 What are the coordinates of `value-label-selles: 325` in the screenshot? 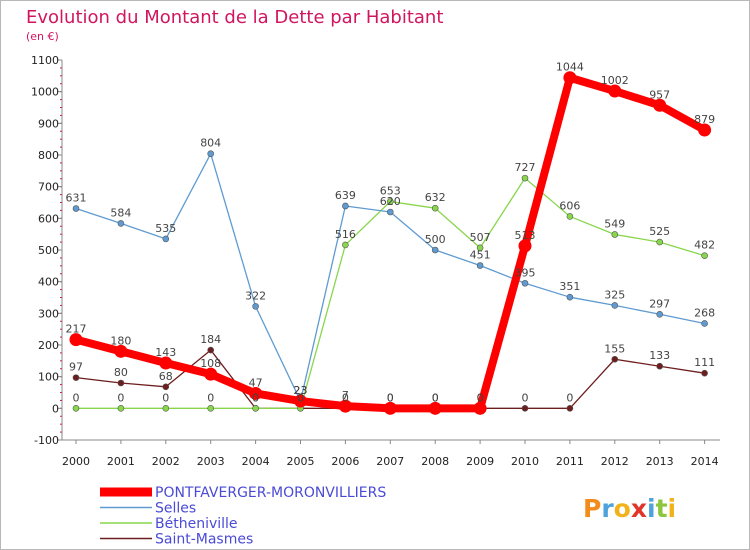 It's located at (614, 294).